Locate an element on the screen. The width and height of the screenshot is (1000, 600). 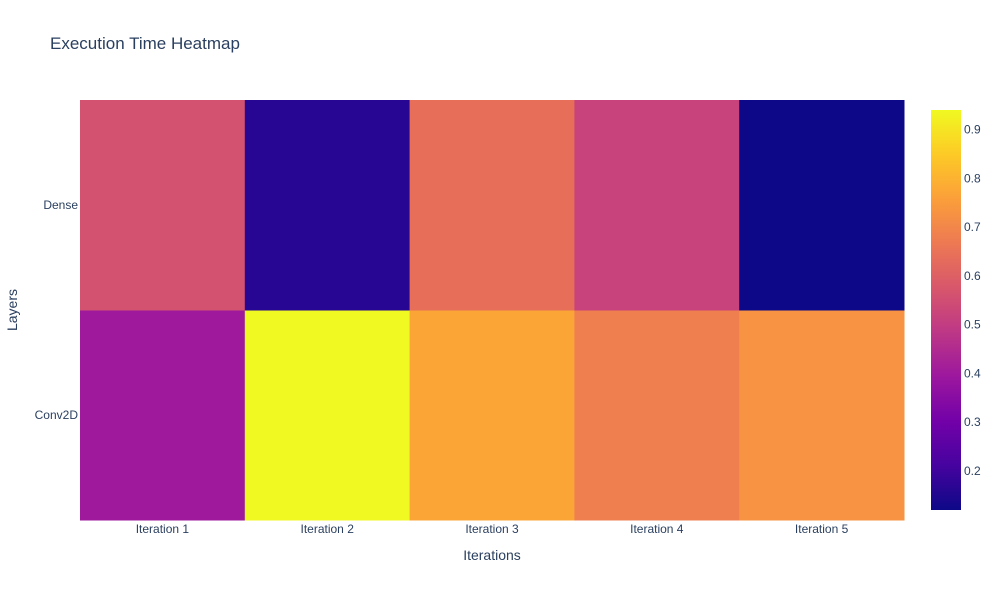
colorbar-tick-label: 0.7 is located at coordinates (972, 227).